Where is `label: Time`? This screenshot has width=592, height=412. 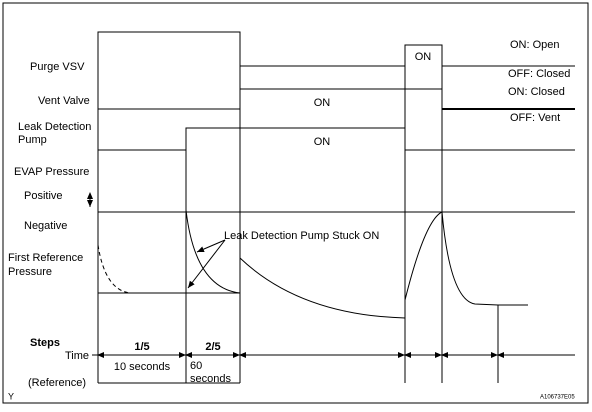 label: Time is located at coordinates (77, 356).